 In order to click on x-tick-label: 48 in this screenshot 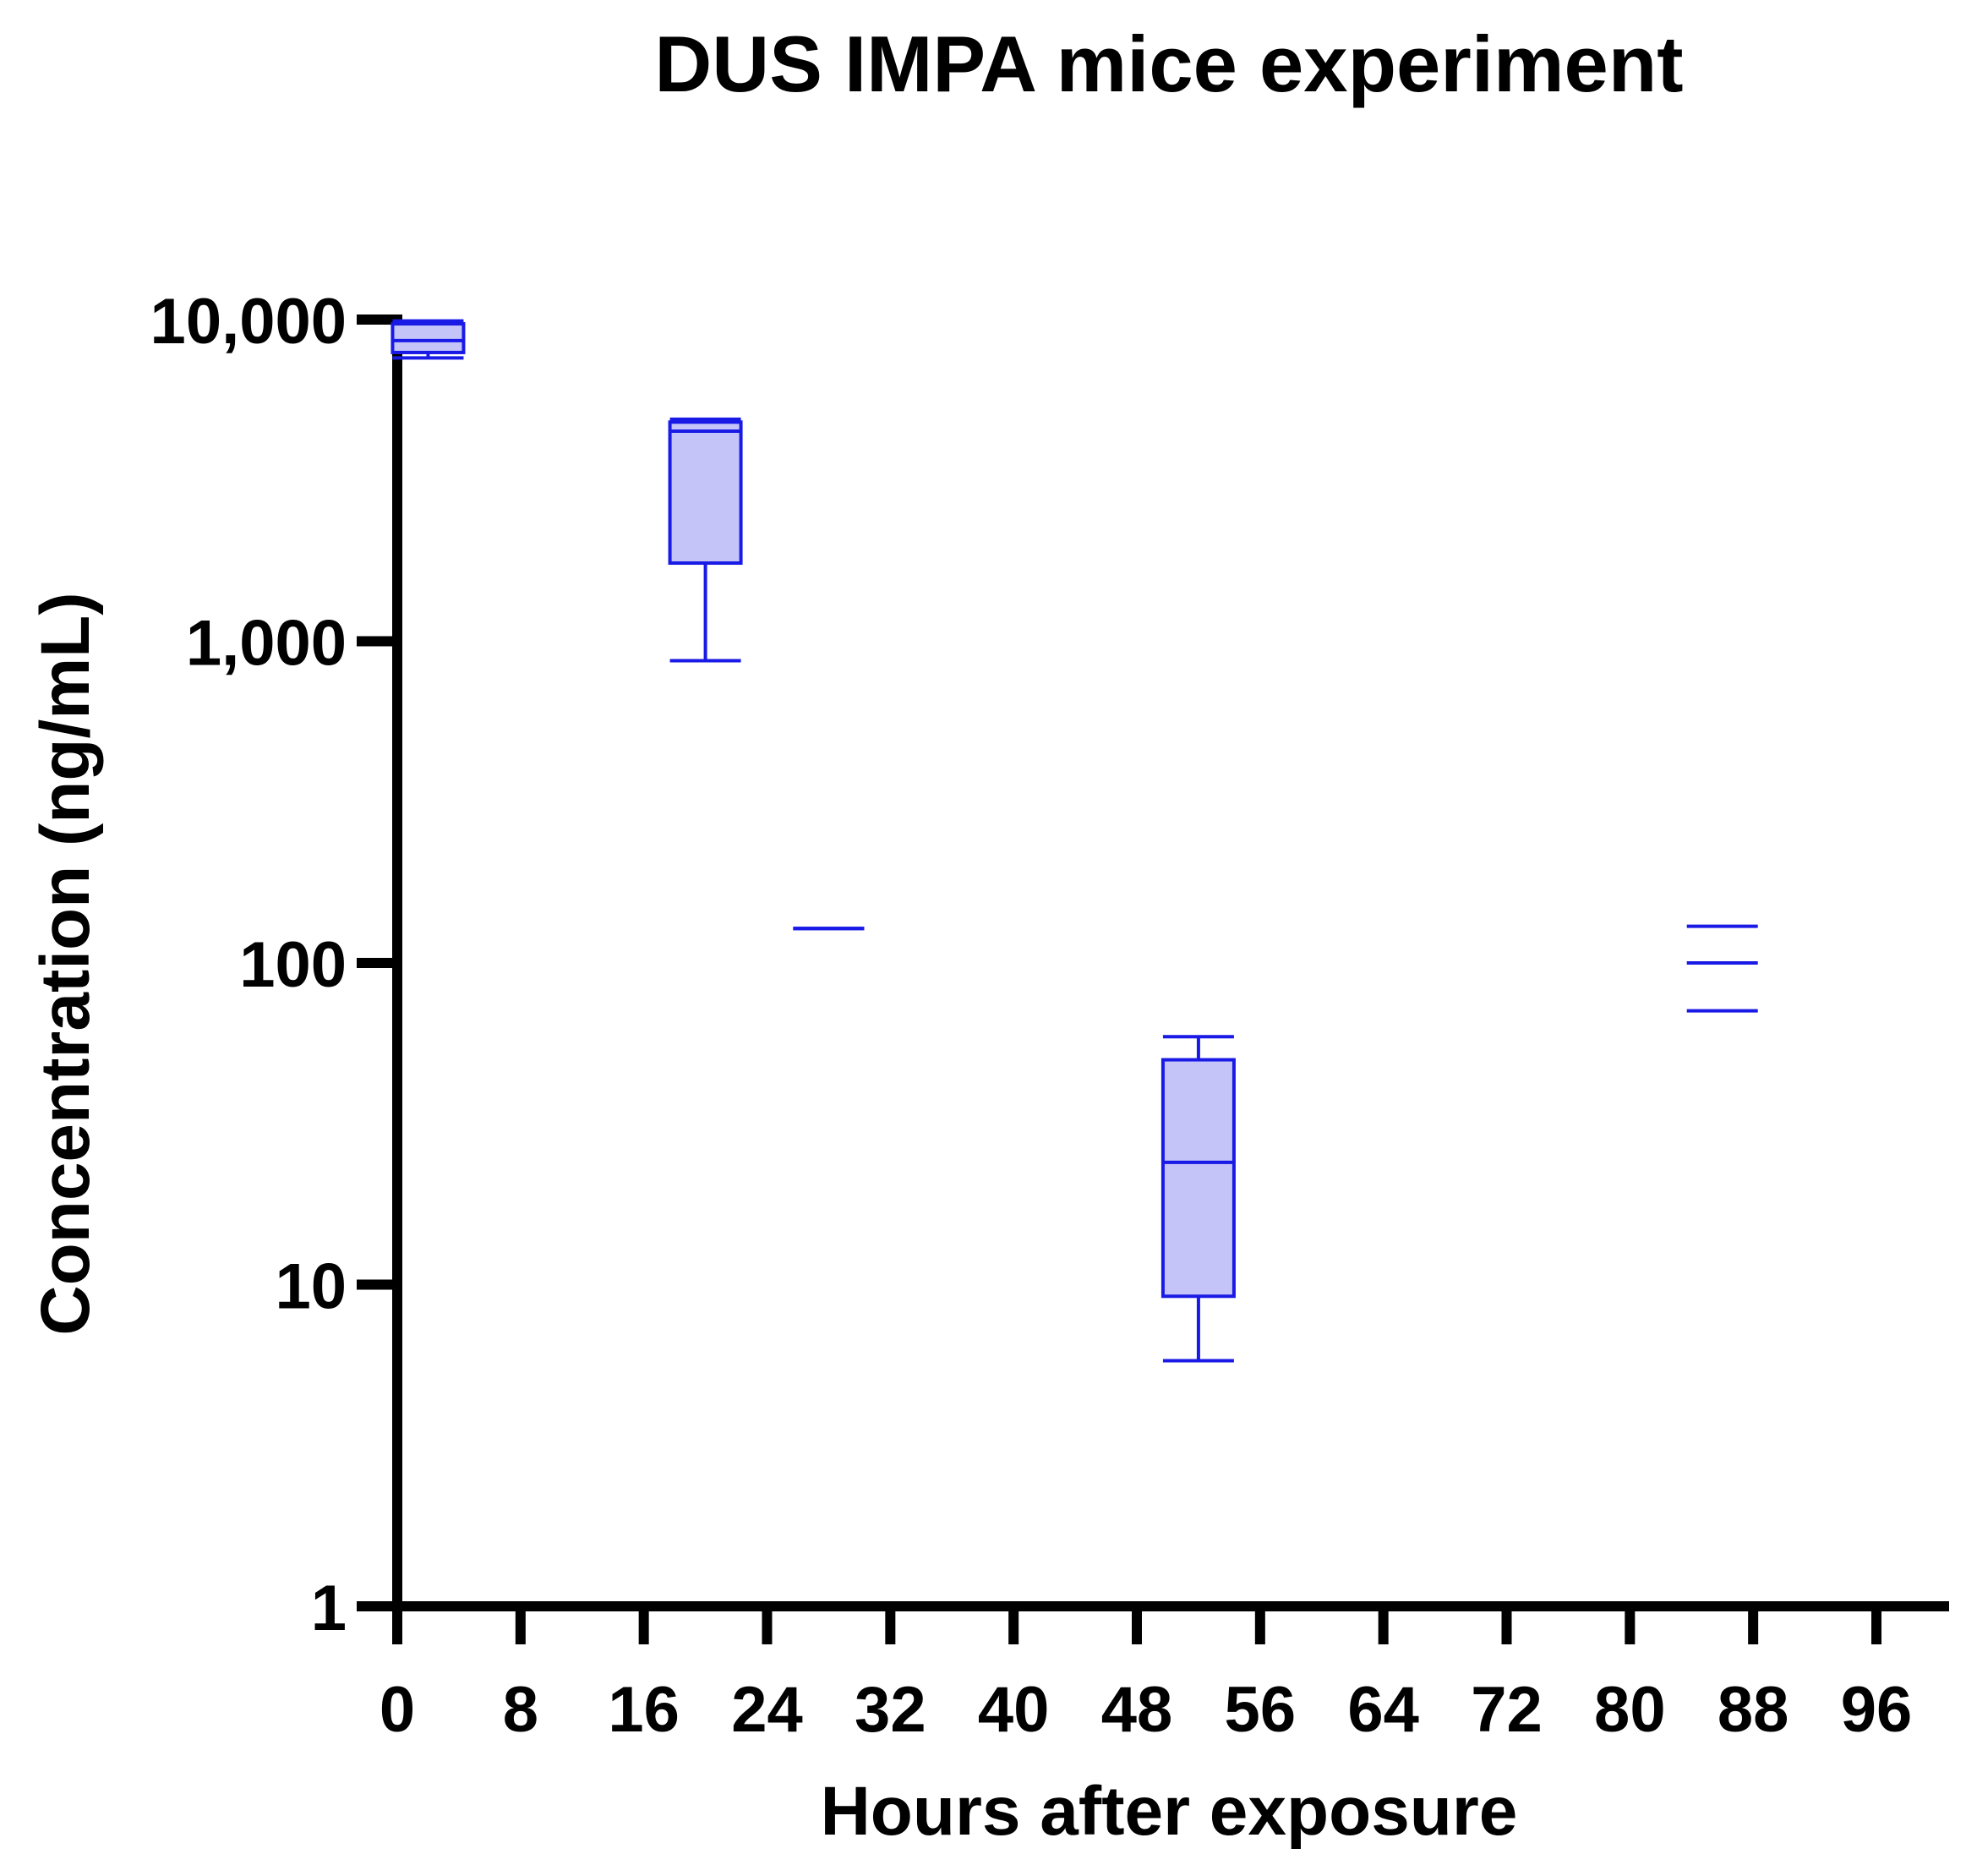, I will do `click(1137, 1710)`.